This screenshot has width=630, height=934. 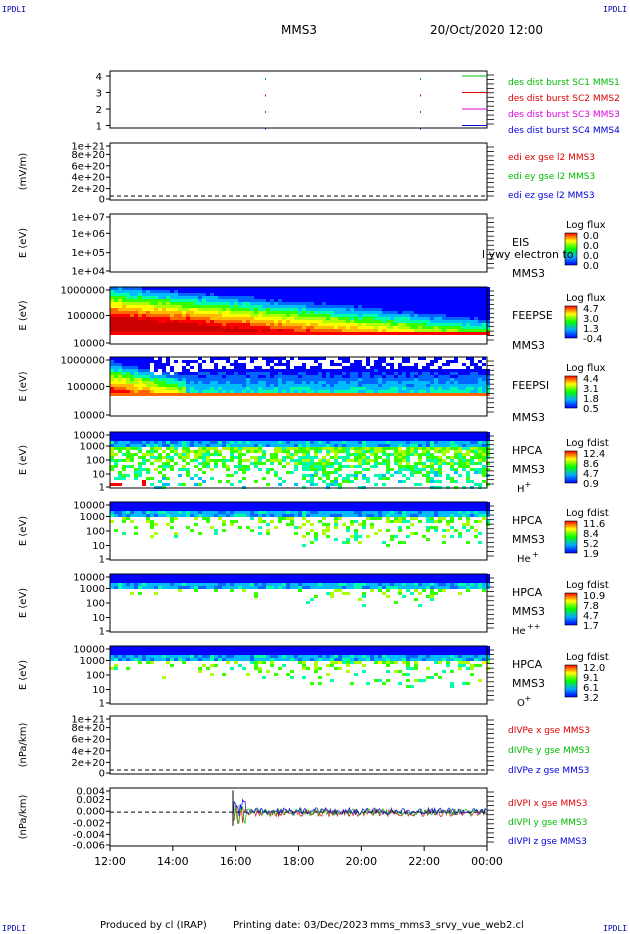 I want to click on feepsi-ytick-label: 1000000, so click(x=82, y=361).